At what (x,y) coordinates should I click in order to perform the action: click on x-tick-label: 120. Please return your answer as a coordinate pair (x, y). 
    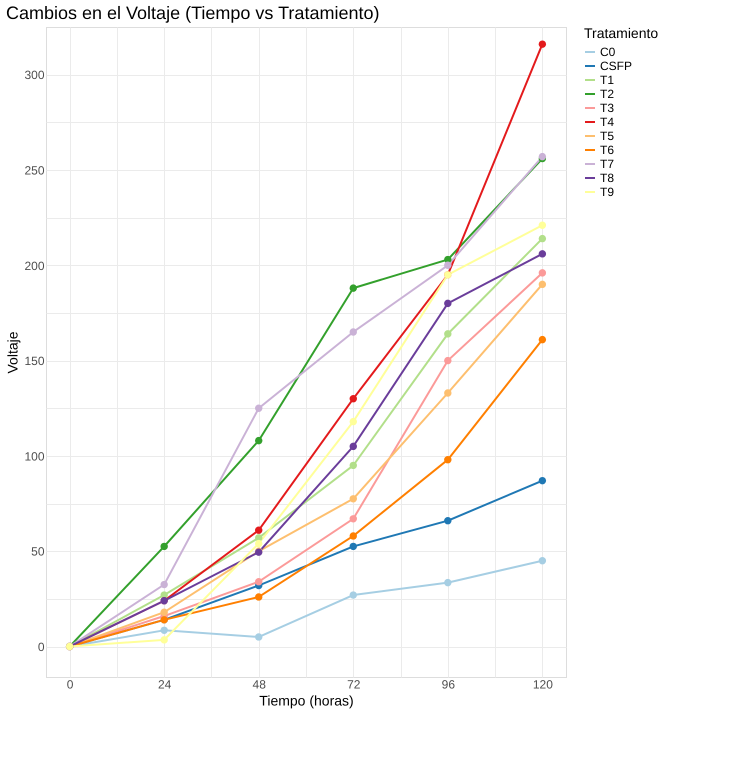
    Looking at the image, I should click on (543, 685).